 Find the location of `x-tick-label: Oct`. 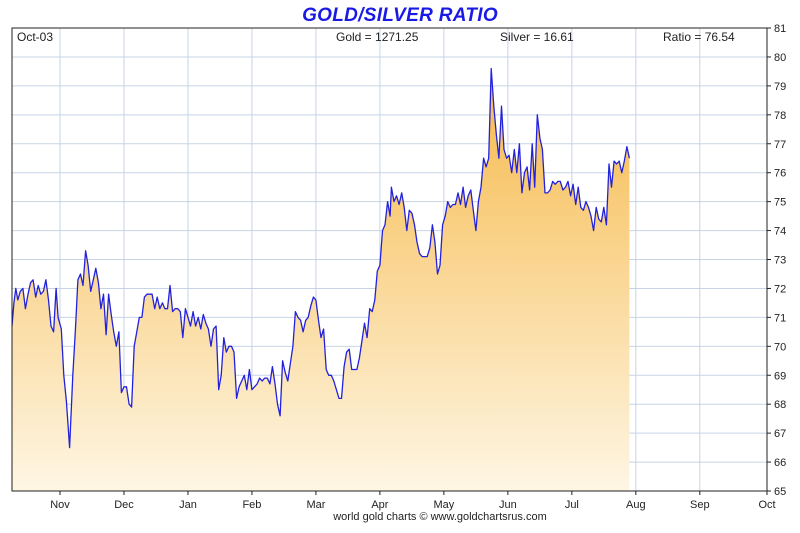

x-tick-label: Oct is located at coordinates (766, 505).